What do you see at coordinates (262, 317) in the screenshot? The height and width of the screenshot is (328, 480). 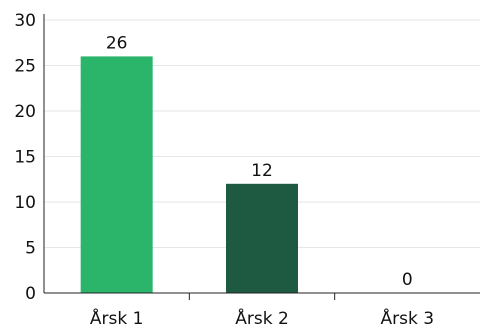 I see `x-tick-label-2: Årsk 2` at bounding box center [262, 317].